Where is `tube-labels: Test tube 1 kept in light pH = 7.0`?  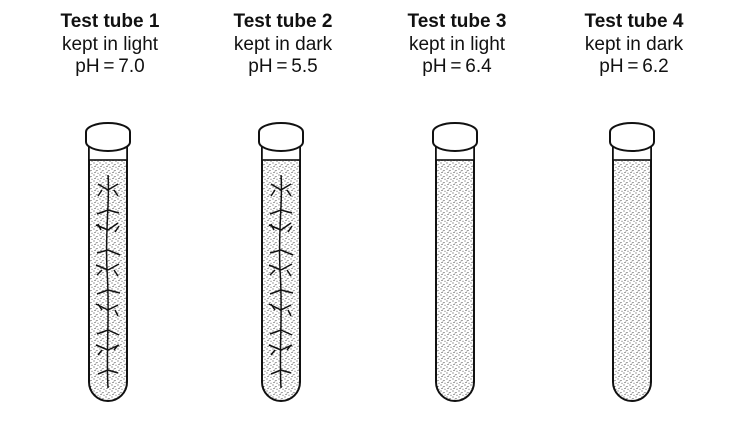
tube-labels: Test tube 1 kept in light pH = 7.0 is located at coordinates (110, 44).